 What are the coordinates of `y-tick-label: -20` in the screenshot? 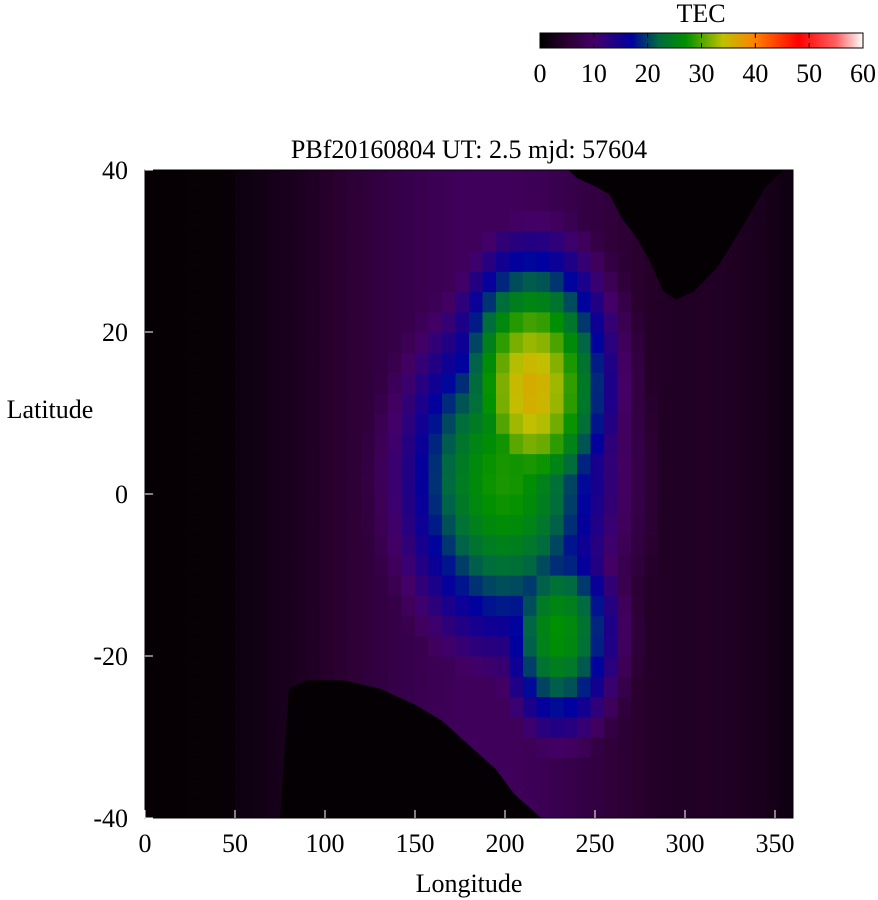 It's located at (110, 656).